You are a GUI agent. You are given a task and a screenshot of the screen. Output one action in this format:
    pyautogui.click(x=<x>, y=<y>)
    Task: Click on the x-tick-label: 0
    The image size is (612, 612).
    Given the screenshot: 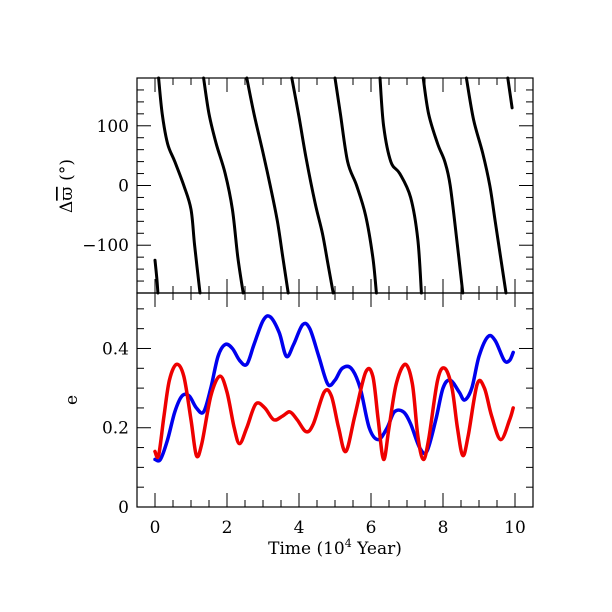 What is the action you would take?
    pyautogui.click(x=155, y=528)
    